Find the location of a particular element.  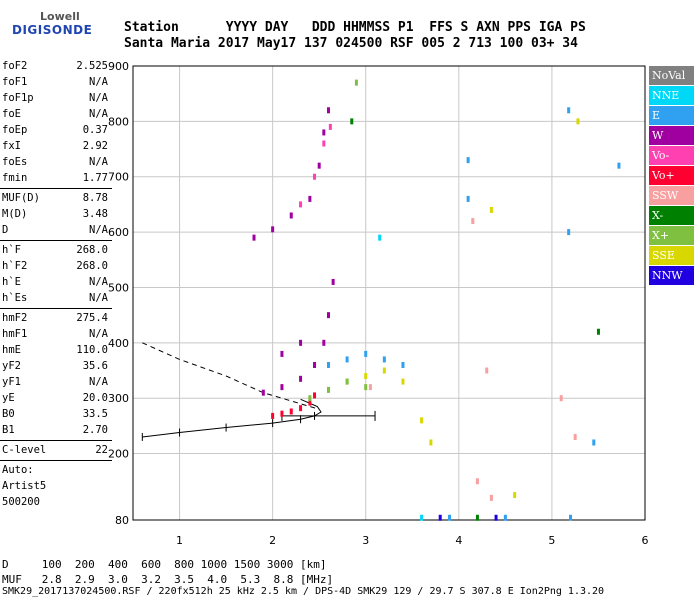

param-value: 1.77 is located at coordinates (95, 178).